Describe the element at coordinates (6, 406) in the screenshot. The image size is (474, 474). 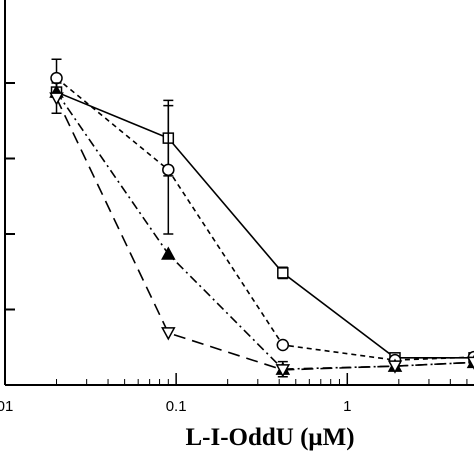
I see `x-tick-label: 01` at that location.